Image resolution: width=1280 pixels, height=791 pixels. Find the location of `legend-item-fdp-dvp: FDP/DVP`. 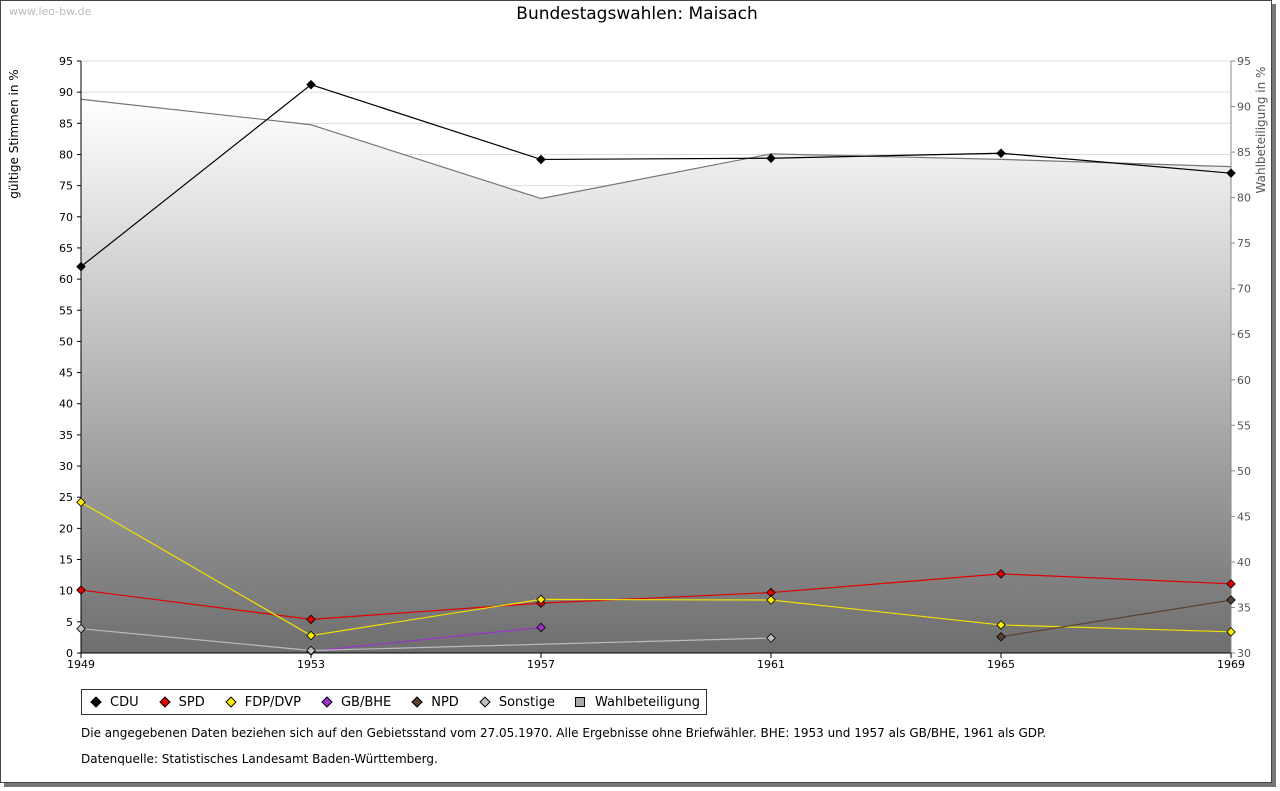

legend-item-fdp-dvp: FDP/DVP is located at coordinates (262, 702).